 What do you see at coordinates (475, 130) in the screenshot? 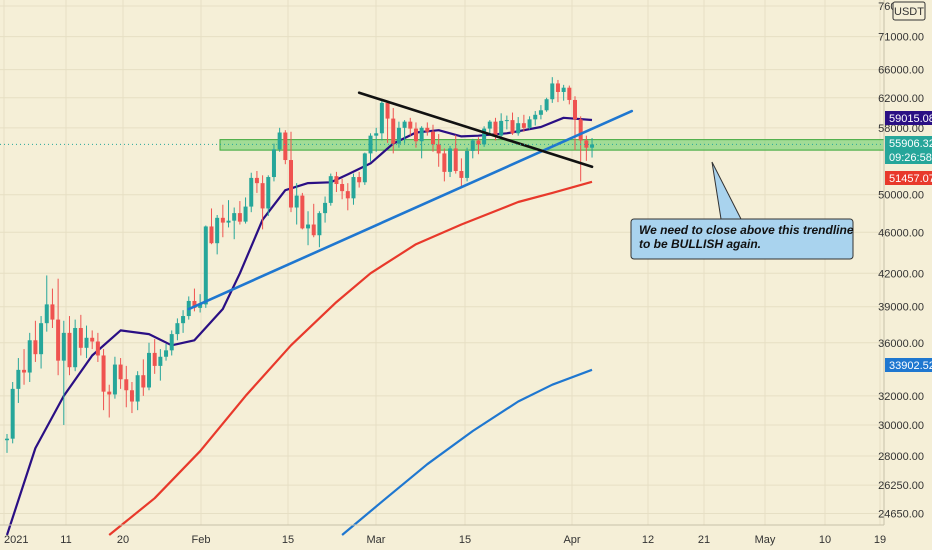
I see `descending-trendline` at bounding box center [475, 130].